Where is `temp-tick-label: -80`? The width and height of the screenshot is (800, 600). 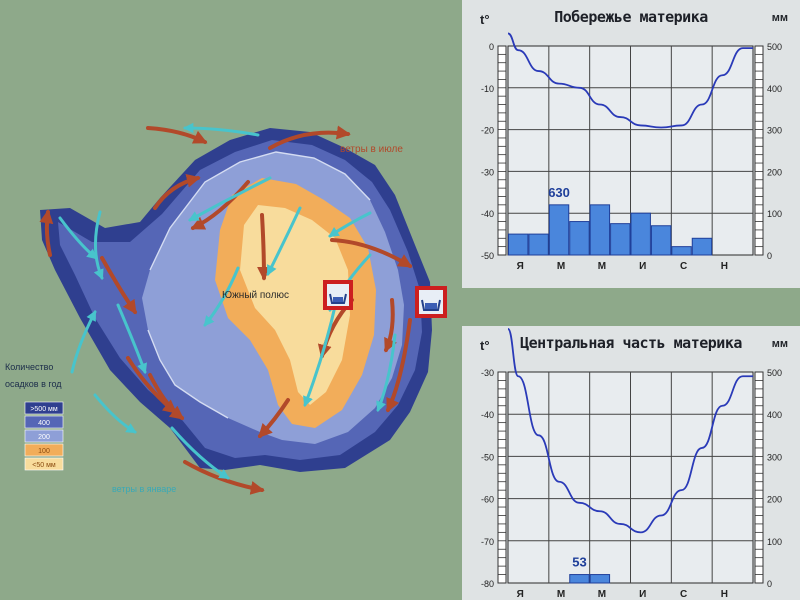 temp-tick-label: -80 is located at coordinates (487, 584).